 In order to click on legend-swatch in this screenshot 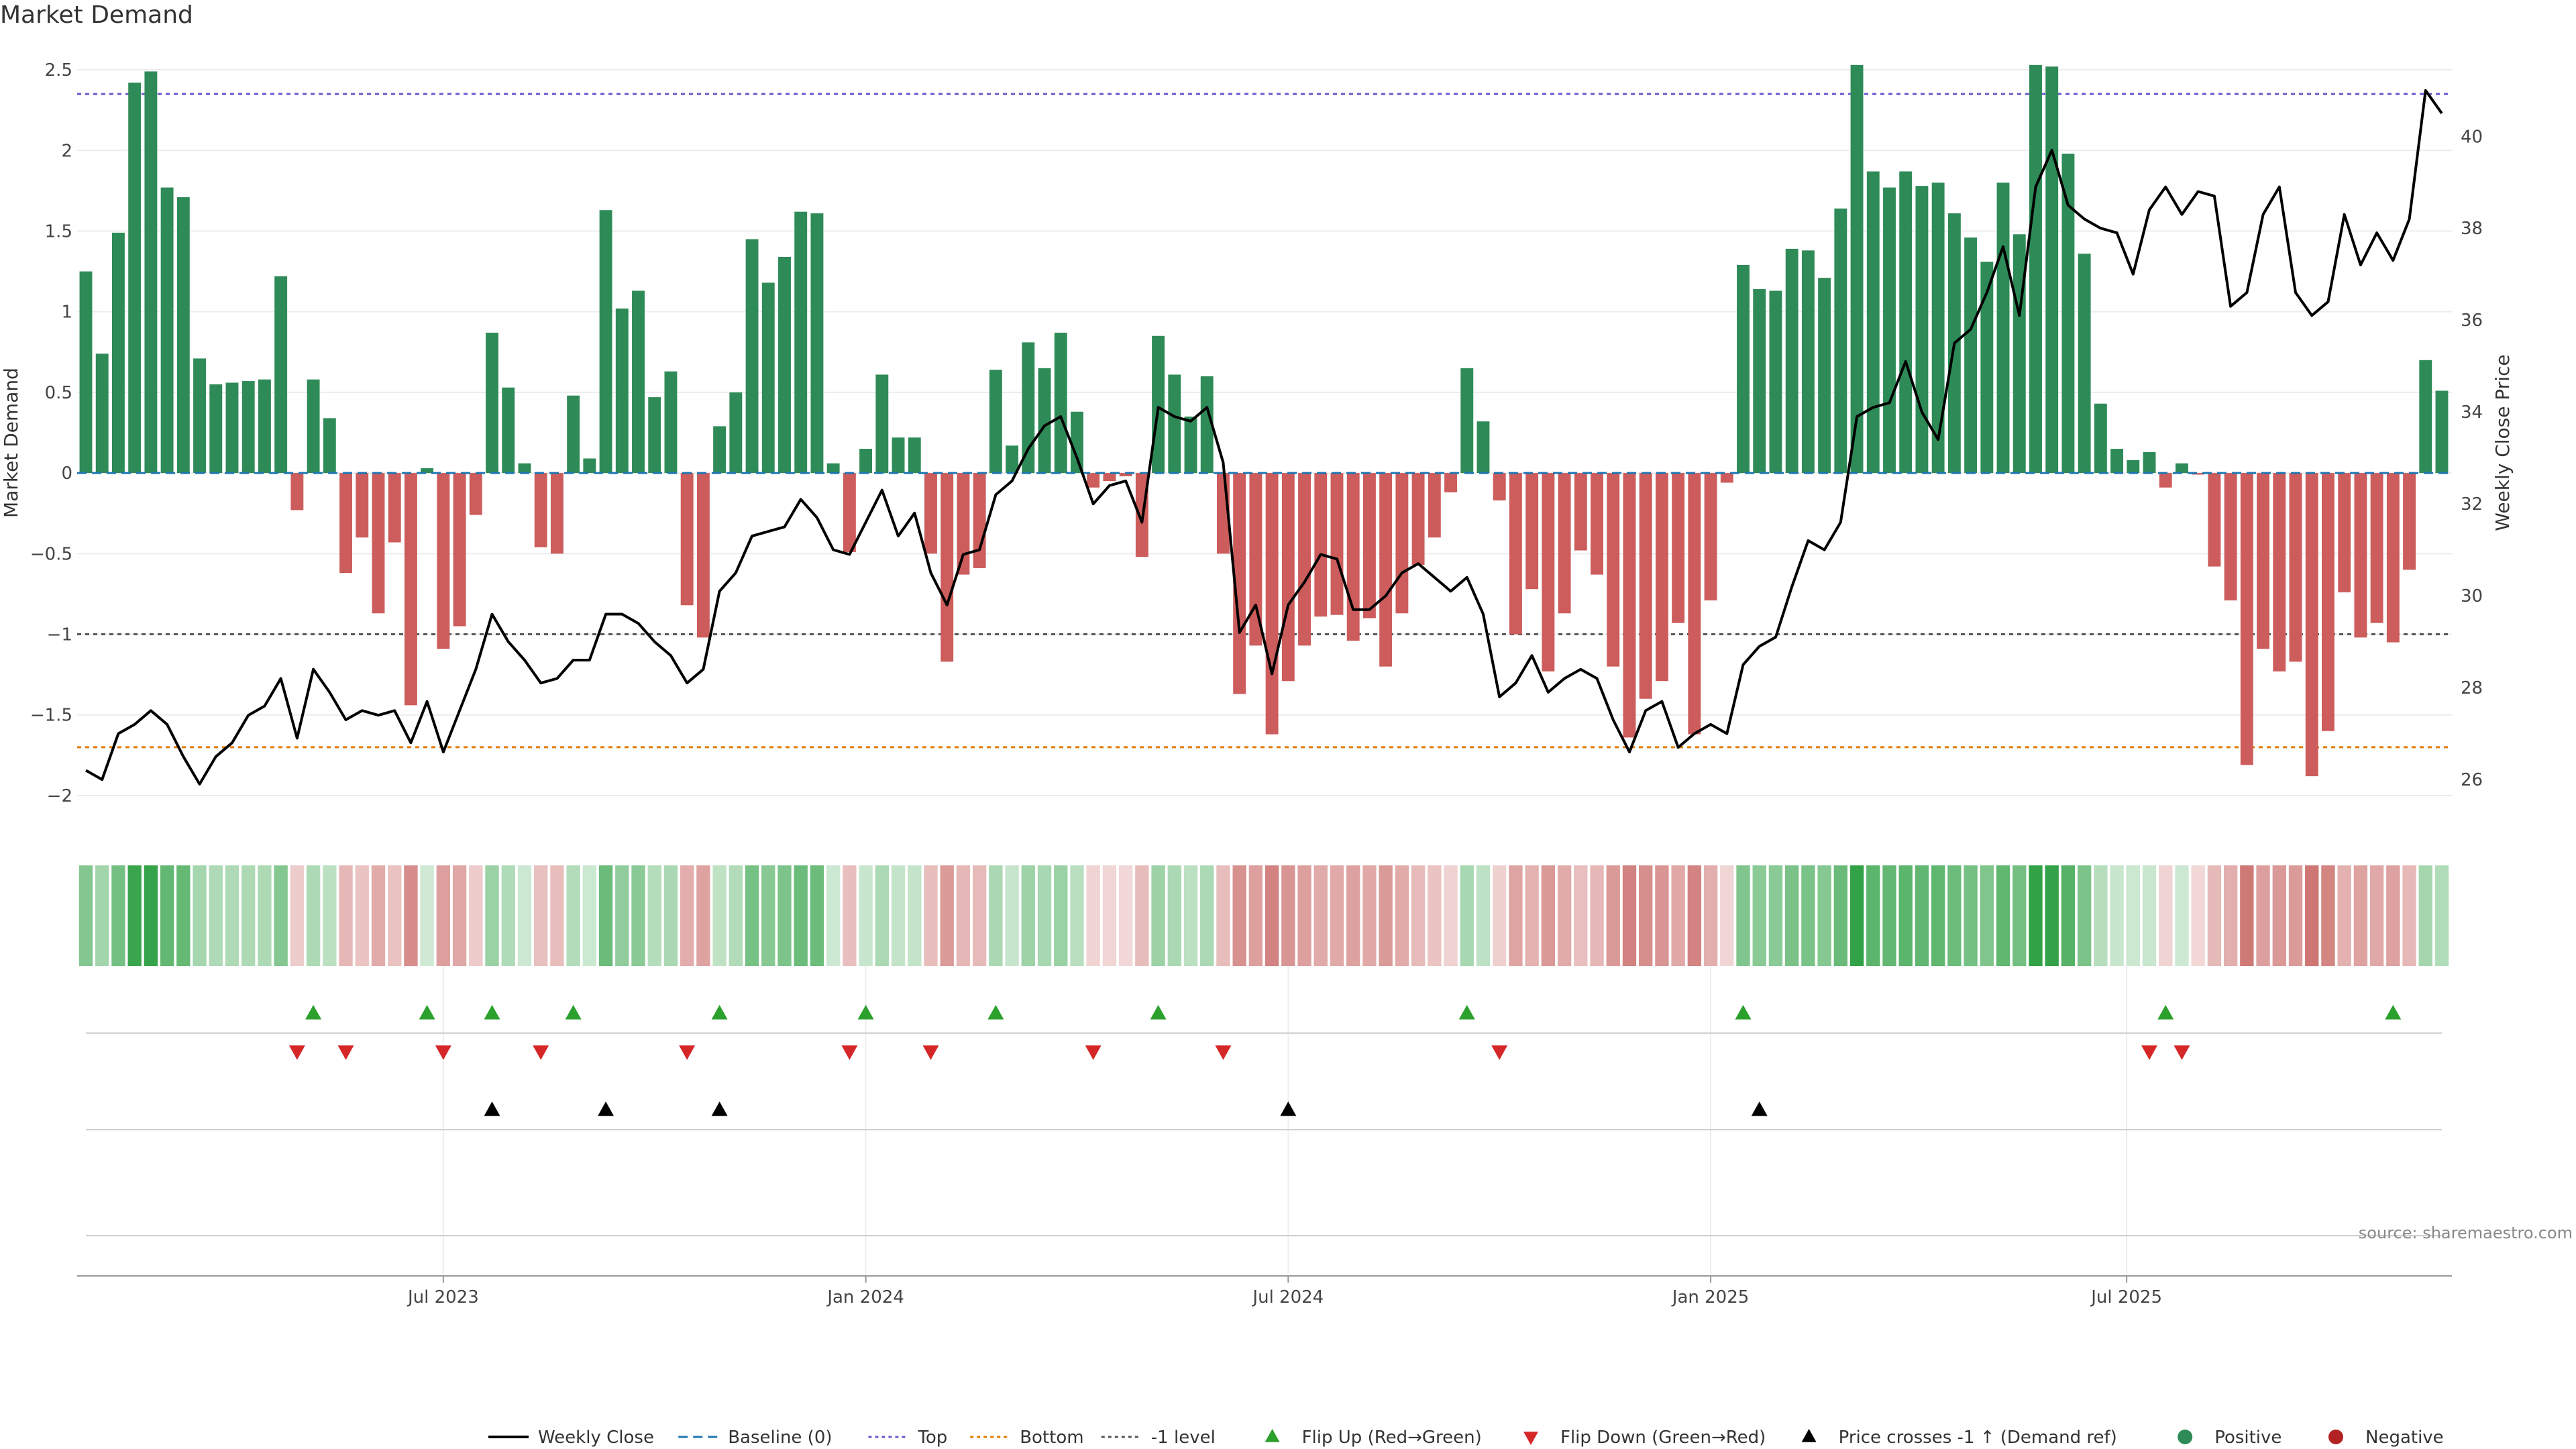, I will do `click(1272, 1435)`.